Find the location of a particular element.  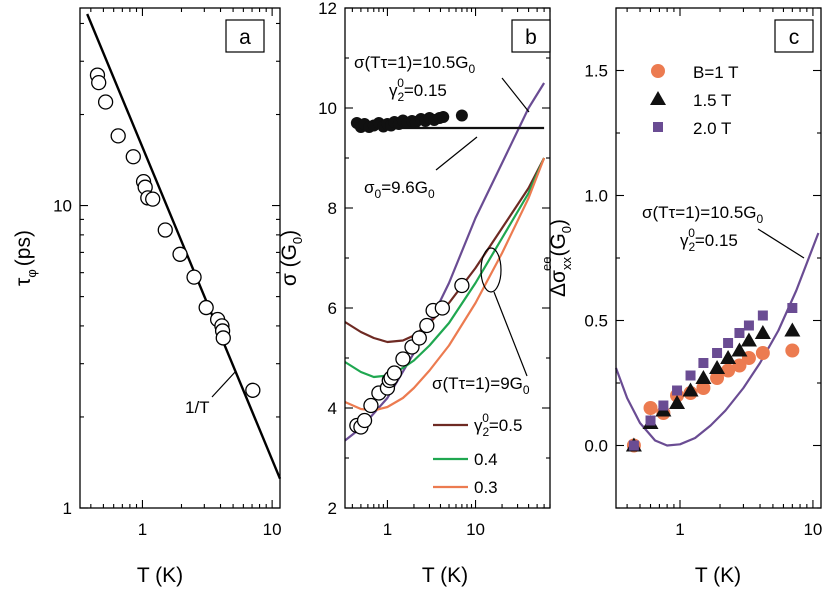

panel-c-legend-label-b15: 1.5 T is located at coordinates (712, 100).